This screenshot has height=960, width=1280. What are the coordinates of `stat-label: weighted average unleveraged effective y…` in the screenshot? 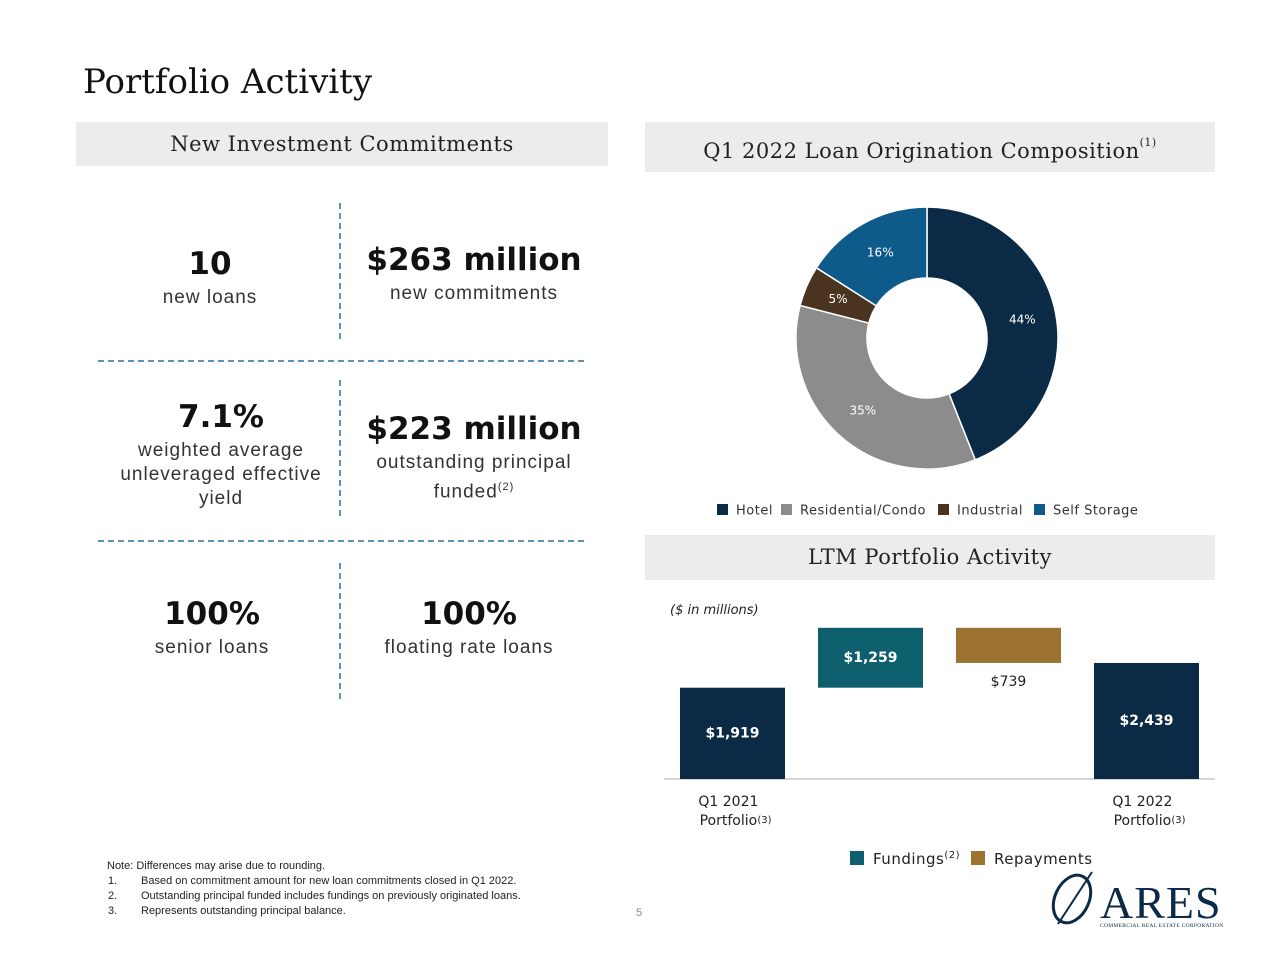 It's located at (221, 475).